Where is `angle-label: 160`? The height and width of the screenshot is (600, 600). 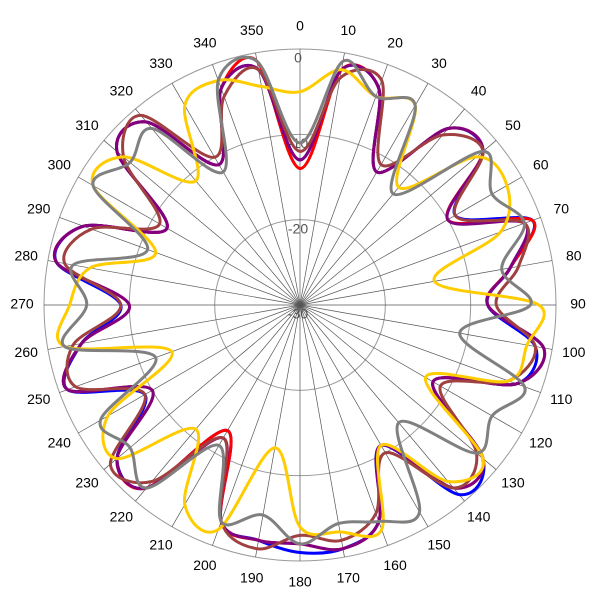
angle-label: 160 is located at coordinates (395, 565).